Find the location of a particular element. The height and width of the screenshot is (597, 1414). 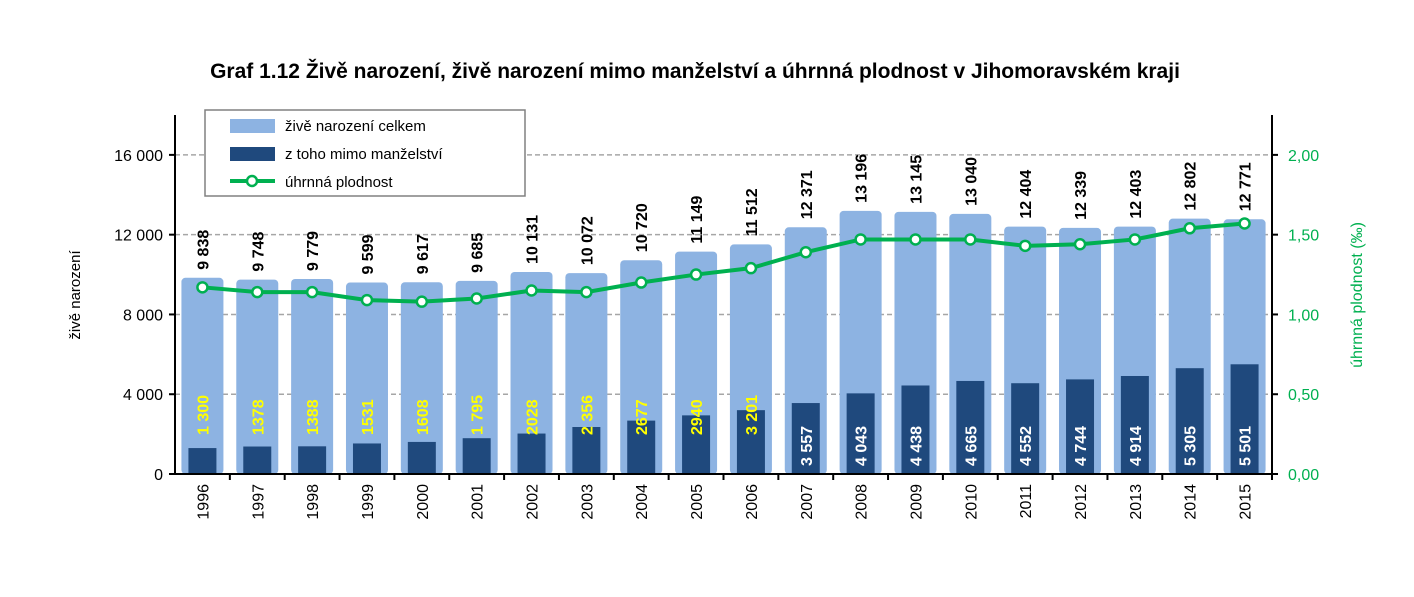

data-label-extramarital: 4 552 is located at coordinates (1026, 446).